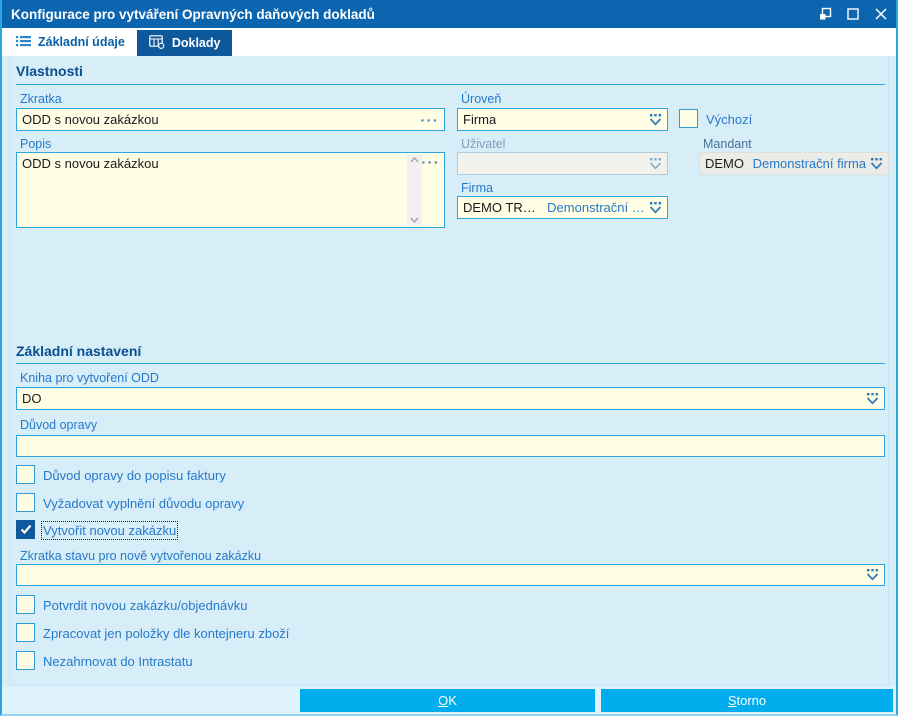  Describe the element at coordinates (157, 43) in the screenshot. I see `documents-icon` at that location.